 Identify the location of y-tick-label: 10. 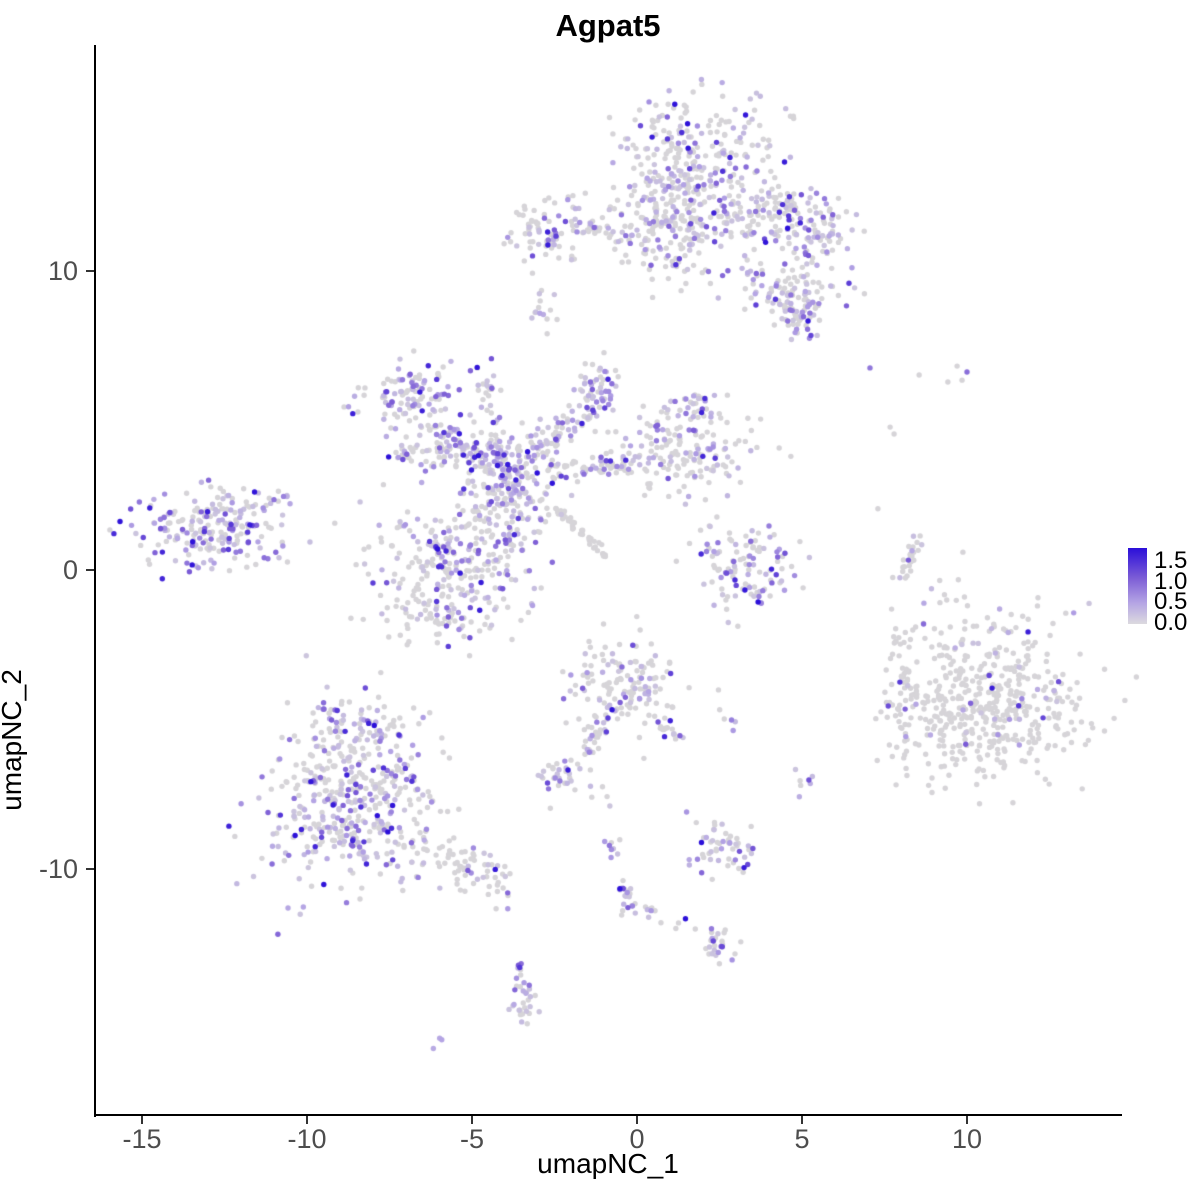
(62, 271).